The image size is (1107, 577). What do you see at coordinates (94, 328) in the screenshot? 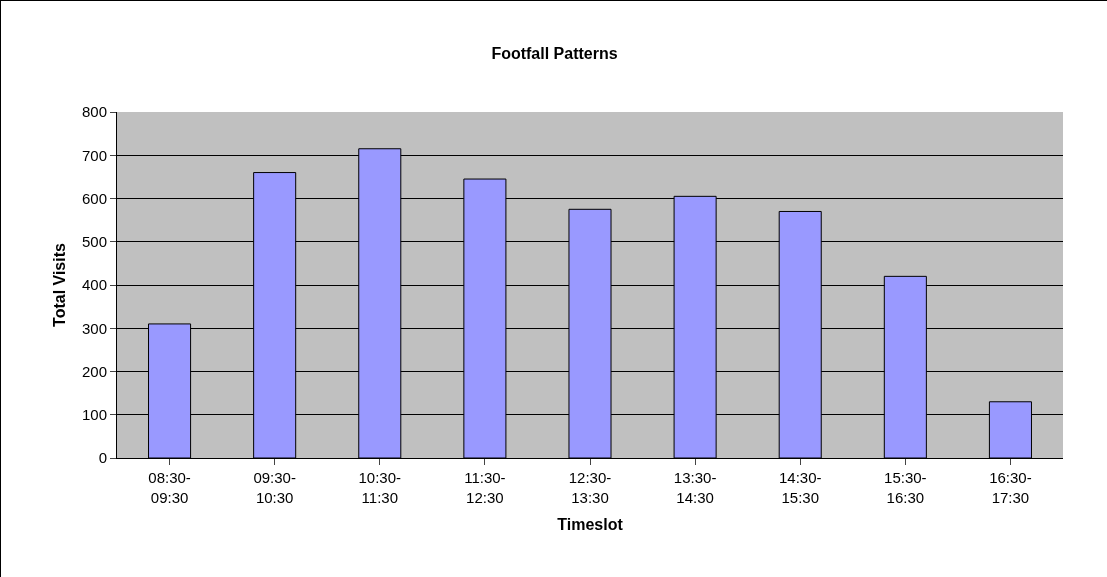
I see `y-tick-label: 300` at bounding box center [94, 328].